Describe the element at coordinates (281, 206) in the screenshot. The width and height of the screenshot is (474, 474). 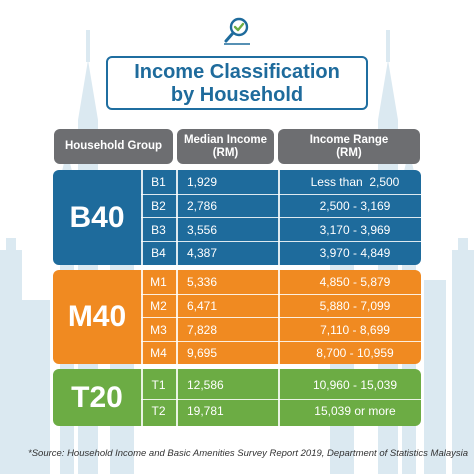
I see `table-row: B2 2,786 2,500 - 3,169` at that location.